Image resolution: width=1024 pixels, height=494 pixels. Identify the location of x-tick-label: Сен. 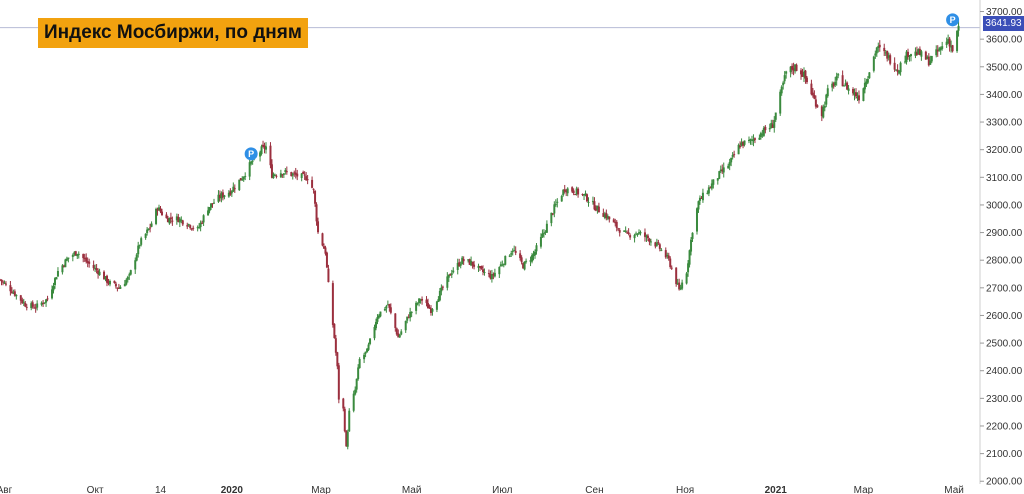
(594, 489).